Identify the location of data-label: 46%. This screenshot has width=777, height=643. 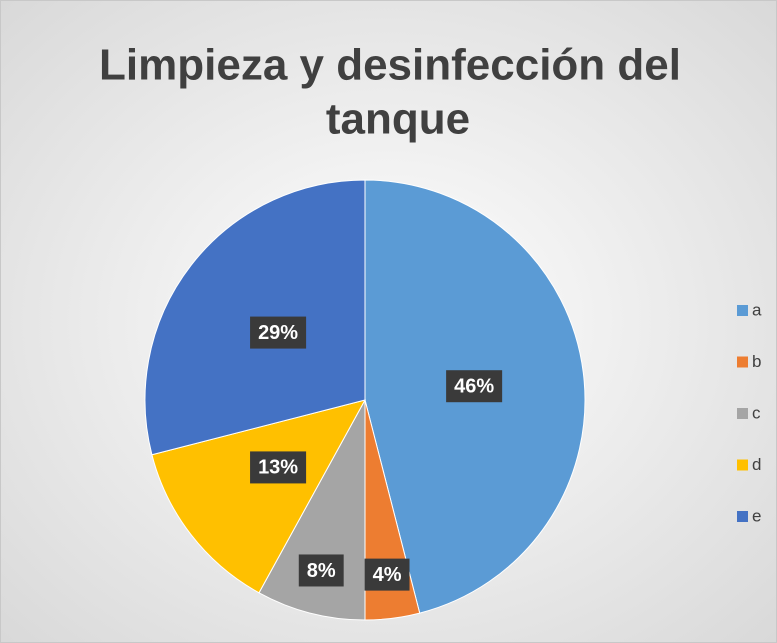
(474, 386).